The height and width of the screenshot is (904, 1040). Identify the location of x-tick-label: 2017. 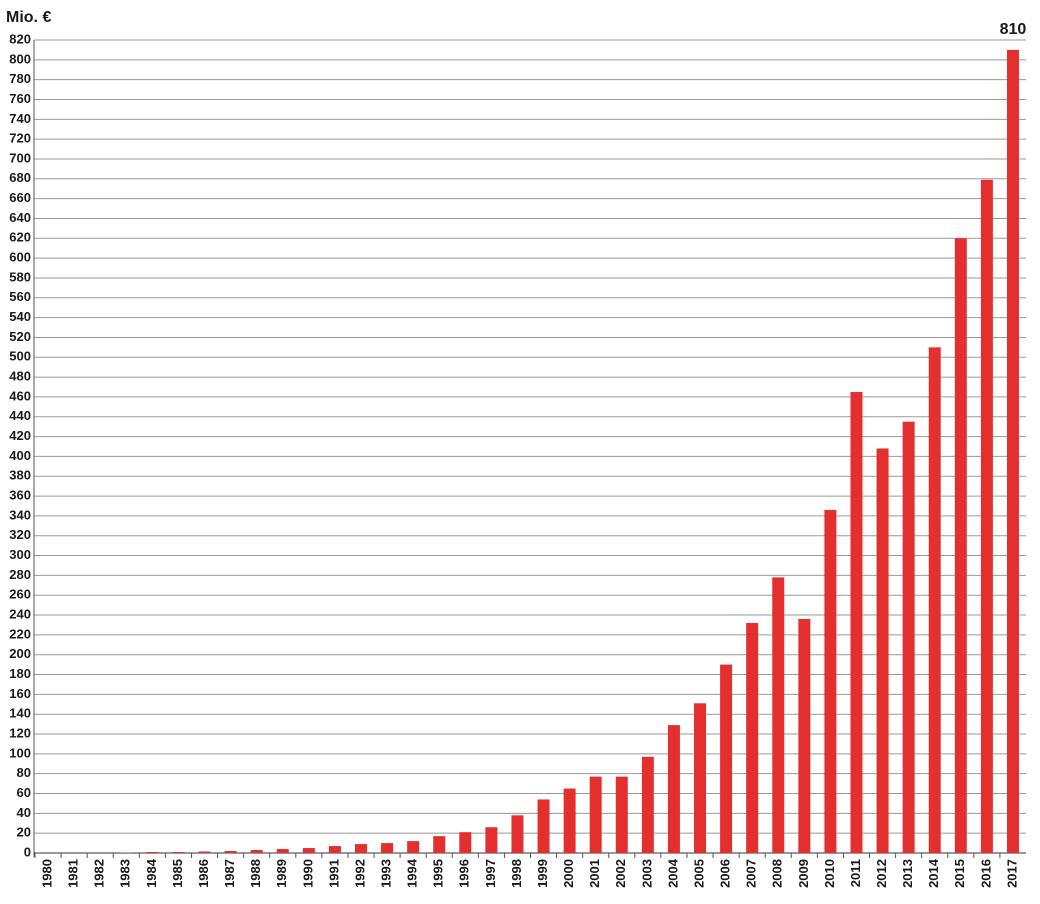
(1011, 873).